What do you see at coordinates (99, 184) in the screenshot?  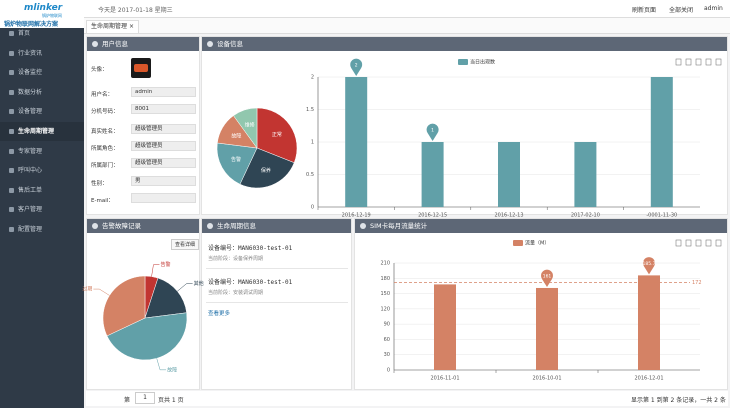 I see `field-label: 性别：` at bounding box center [99, 184].